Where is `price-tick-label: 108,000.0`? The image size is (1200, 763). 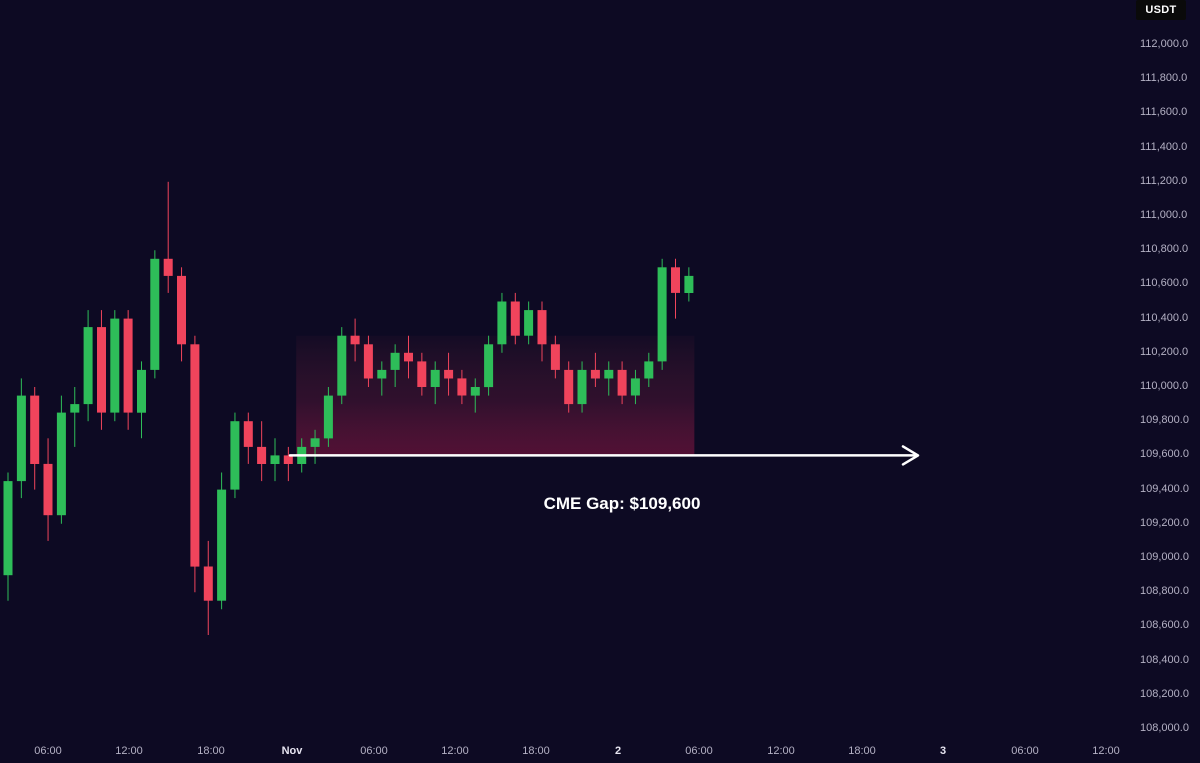 price-tick-label: 108,000.0 is located at coordinates (1164, 728).